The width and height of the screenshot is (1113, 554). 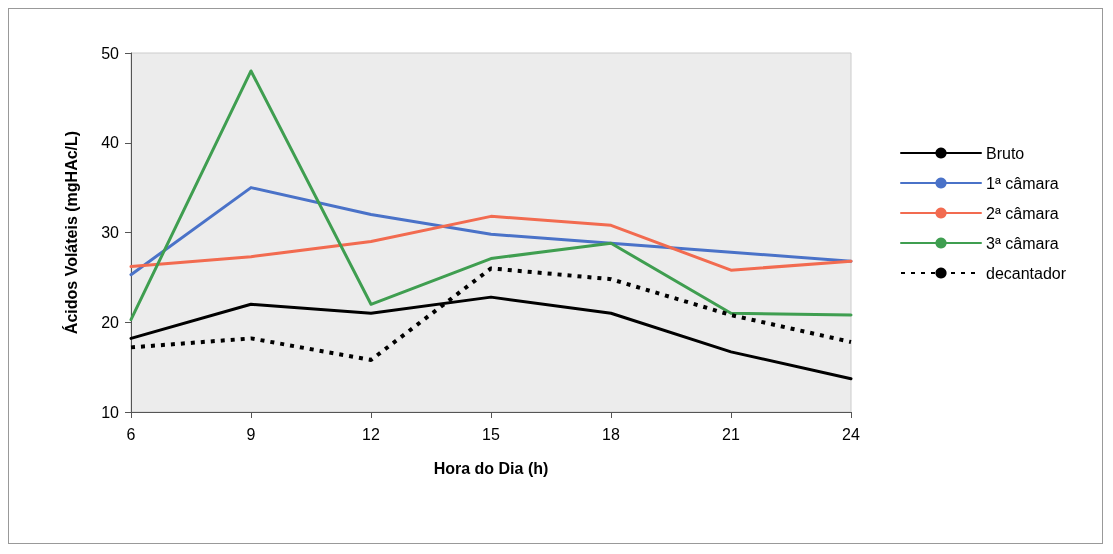 I want to click on y-tick-label: 40, so click(x=110, y=143).